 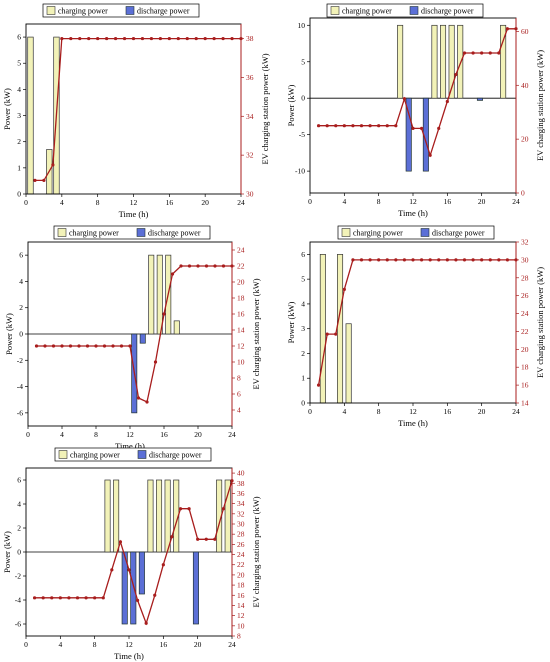 I want to click on legend-charging-swatch, so click(x=51, y=10).